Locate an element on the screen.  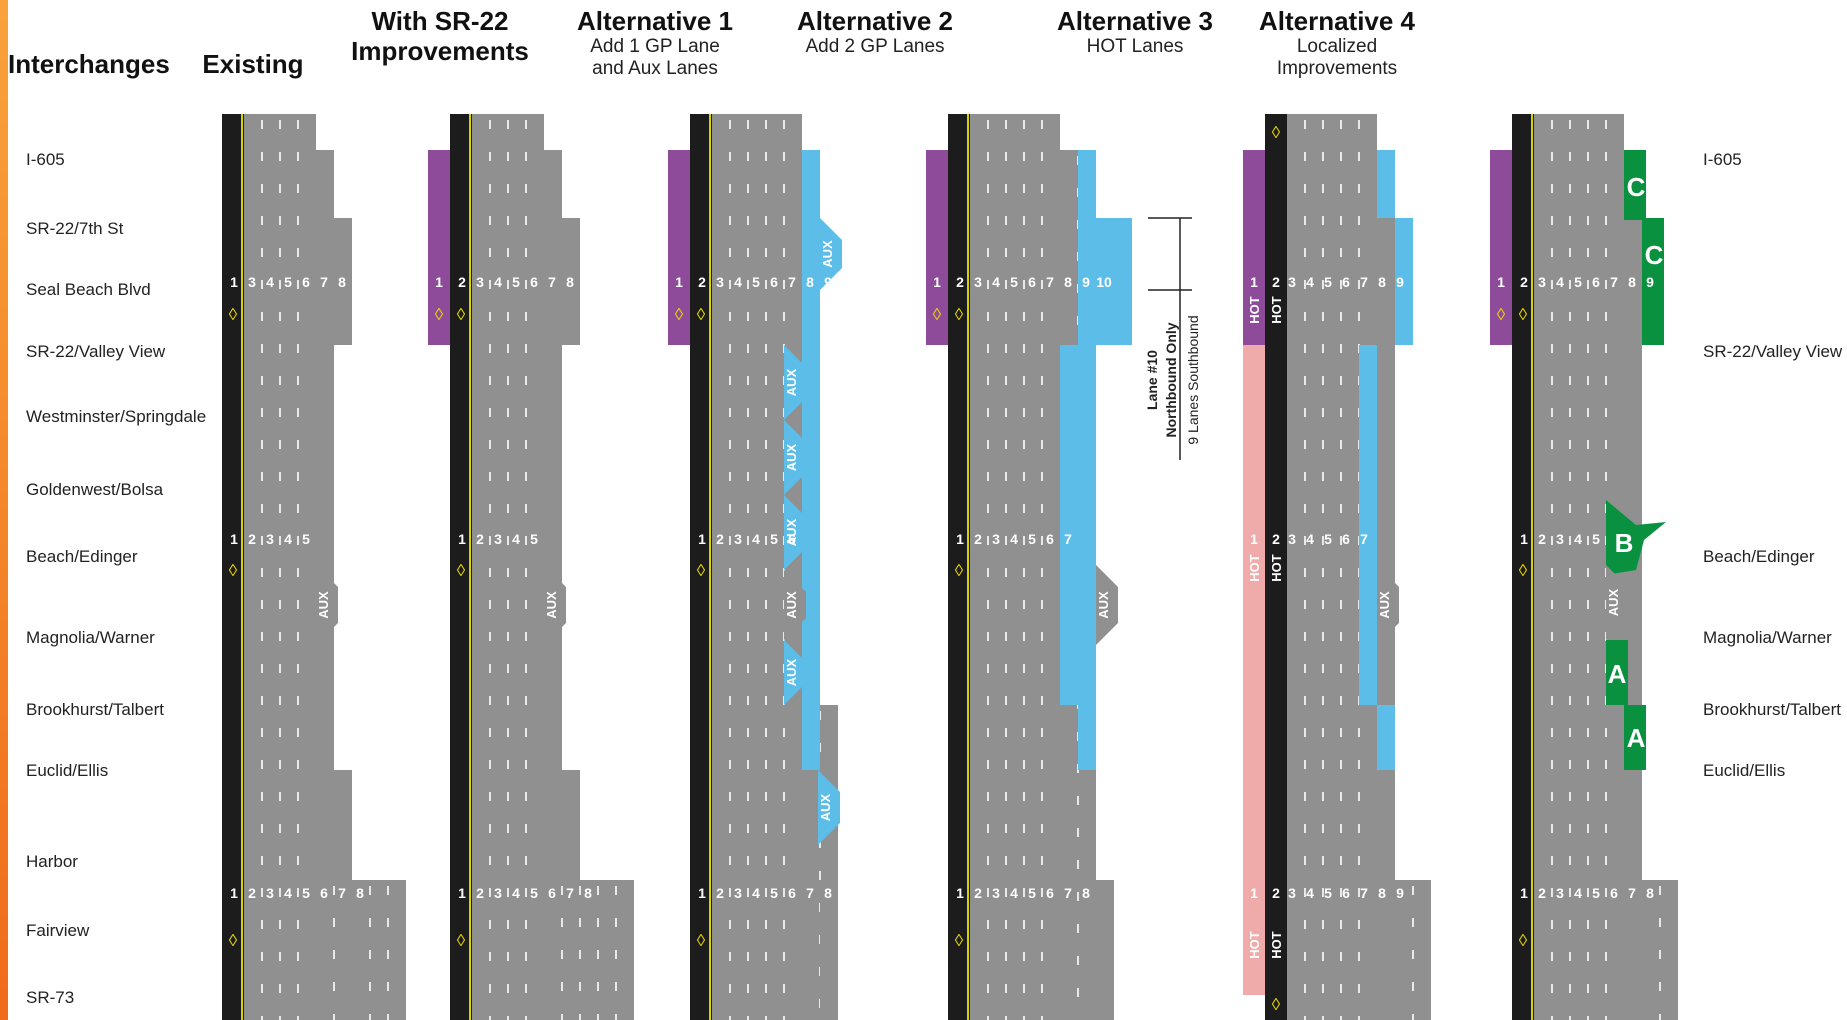
interchange-label-left: SR-22/Valley View is located at coordinates (96, 351).